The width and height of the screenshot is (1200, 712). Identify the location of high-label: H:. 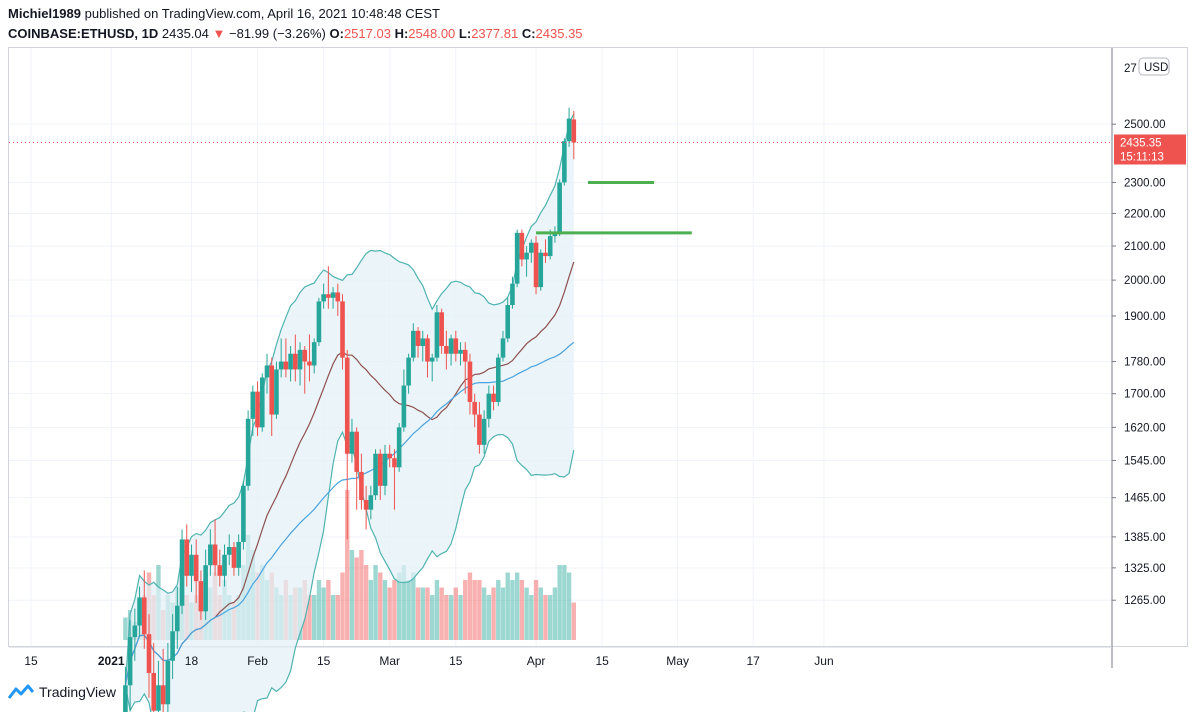
(401, 33).